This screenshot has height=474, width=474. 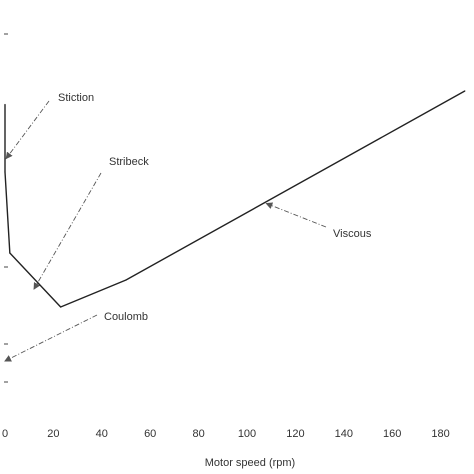 I want to click on annotation-label-viscous: Viscous, so click(x=352, y=234).